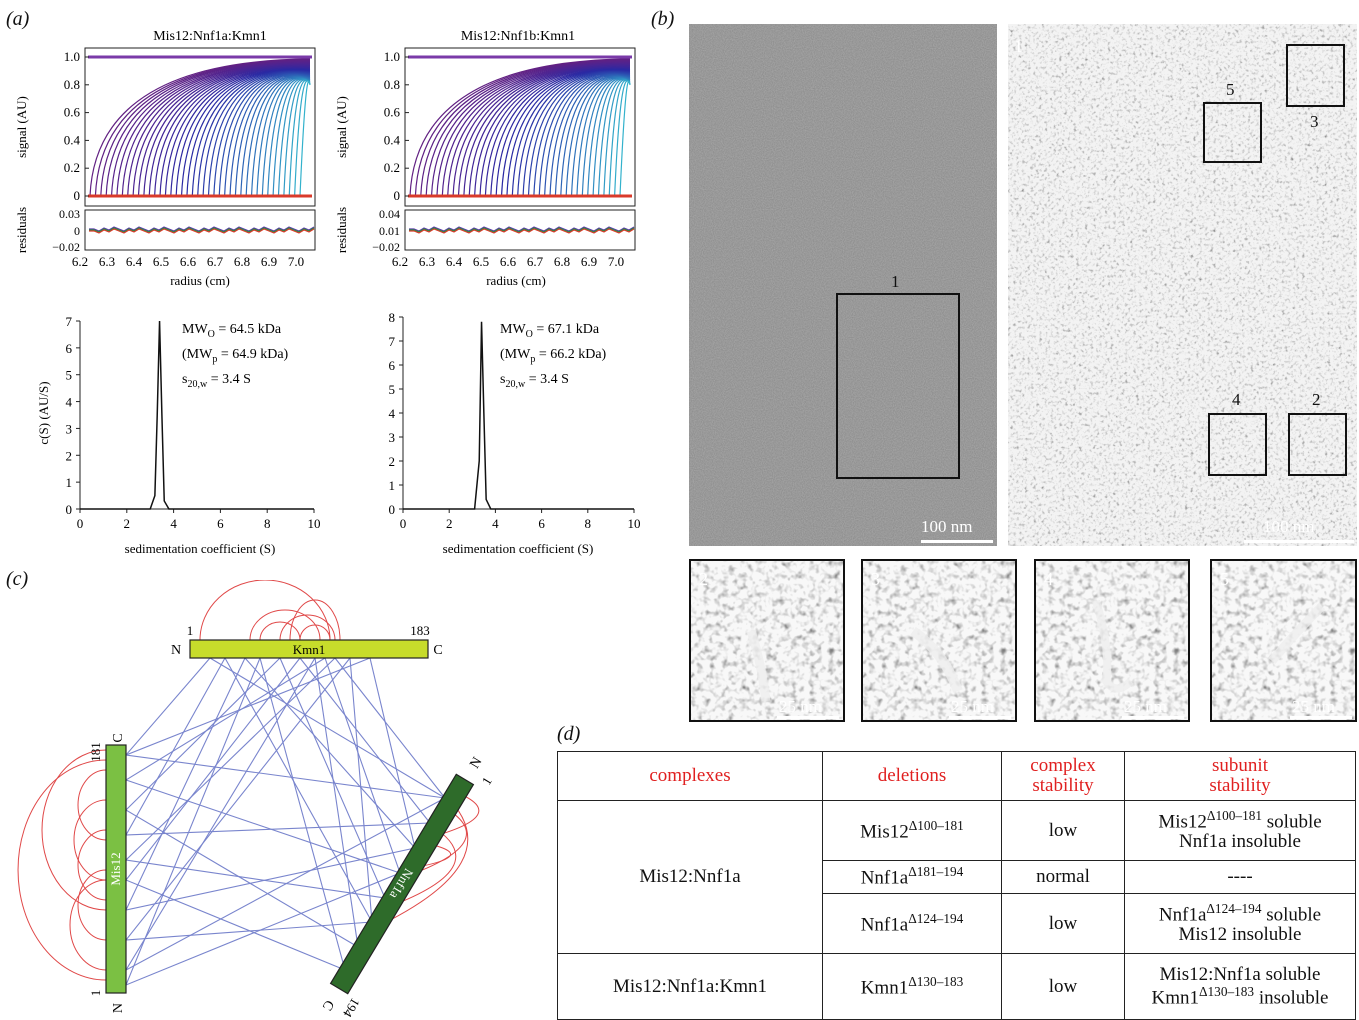 Image resolution: width=1359 pixels, height=1020 pixels. Describe the element at coordinates (95, 752) in the screenshot. I see `mis12-end: 181` at that location.